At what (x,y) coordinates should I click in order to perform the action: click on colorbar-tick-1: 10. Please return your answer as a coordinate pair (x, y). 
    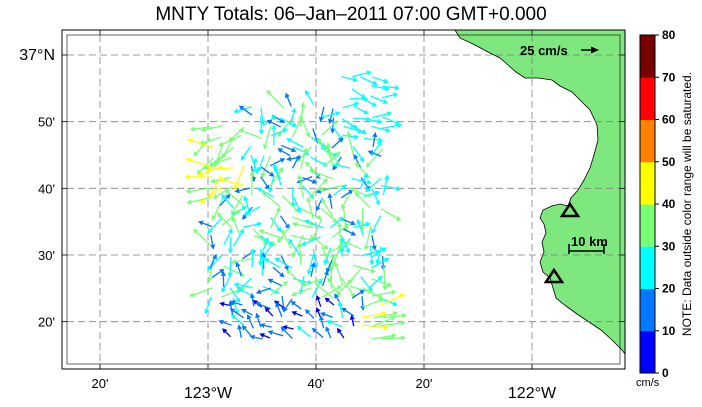
    Looking at the image, I should click on (669, 331).